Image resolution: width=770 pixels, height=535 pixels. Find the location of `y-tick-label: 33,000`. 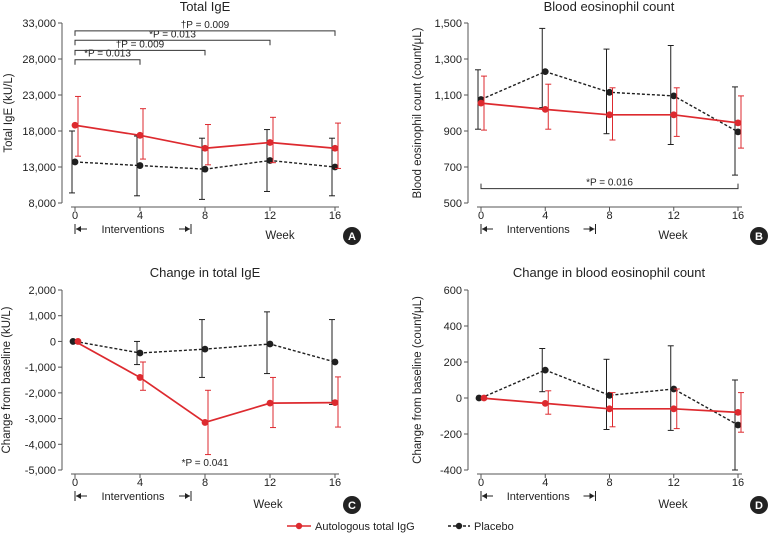

y-tick-label: 33,000 is located at coordinates (39, 24).